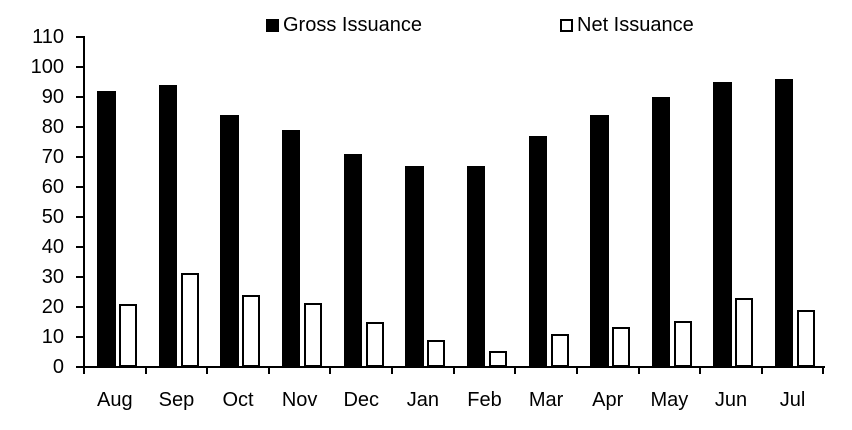 Image resolution: width=852 pixels, height=430 pixels. What do you see at coordinates (52, 127) in the screenshot?
I see `y-axis-tick-label: 80` at bounding box center [52, 127].